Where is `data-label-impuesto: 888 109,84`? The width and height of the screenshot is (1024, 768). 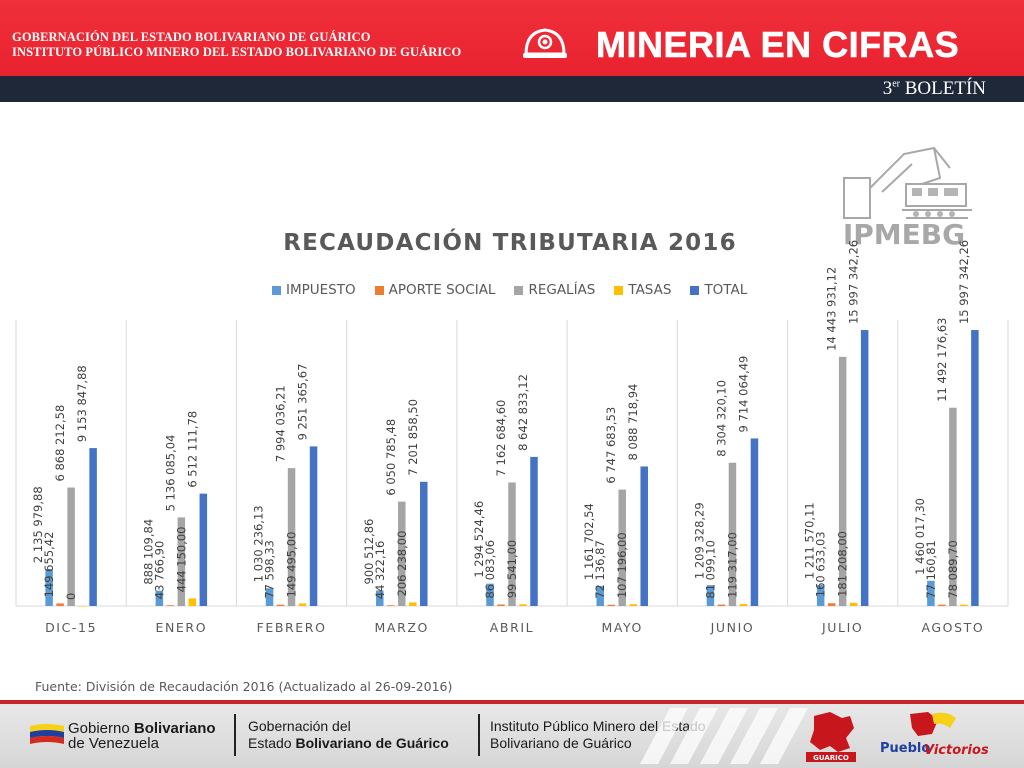
data-label-impuesto: 888 109,84 is located at coordinates (148, 552).